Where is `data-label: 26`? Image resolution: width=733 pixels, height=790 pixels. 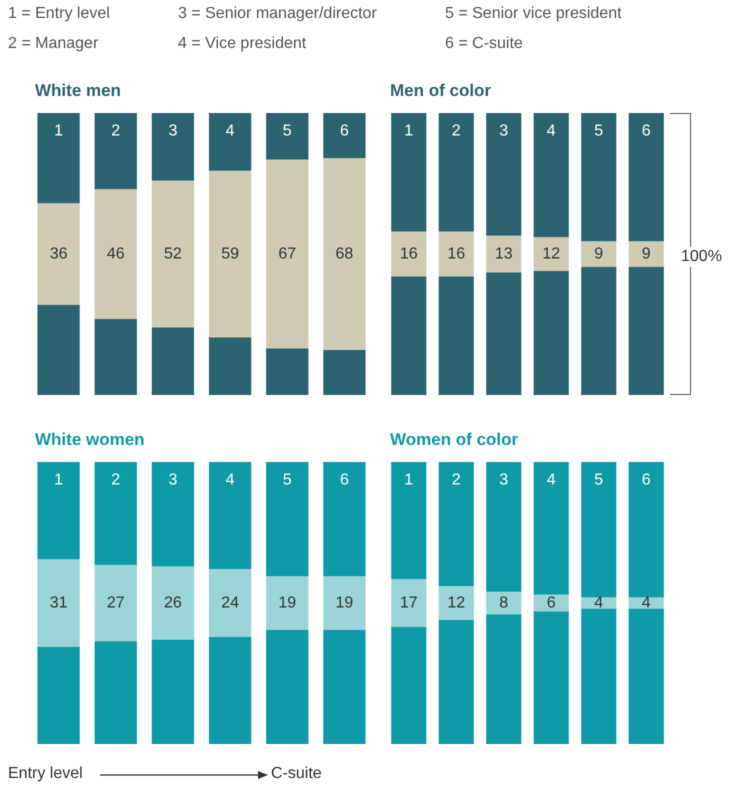 data-label: 26 is located at coordinates (173, 603).